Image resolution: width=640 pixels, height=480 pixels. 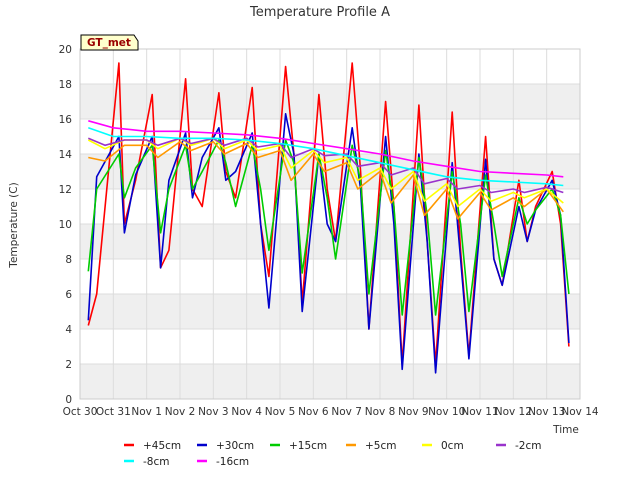 What do you see at coordinates (65, 190) in the screenshot?
I see `y-tick-label: 12` at bounding box center [65, 190].